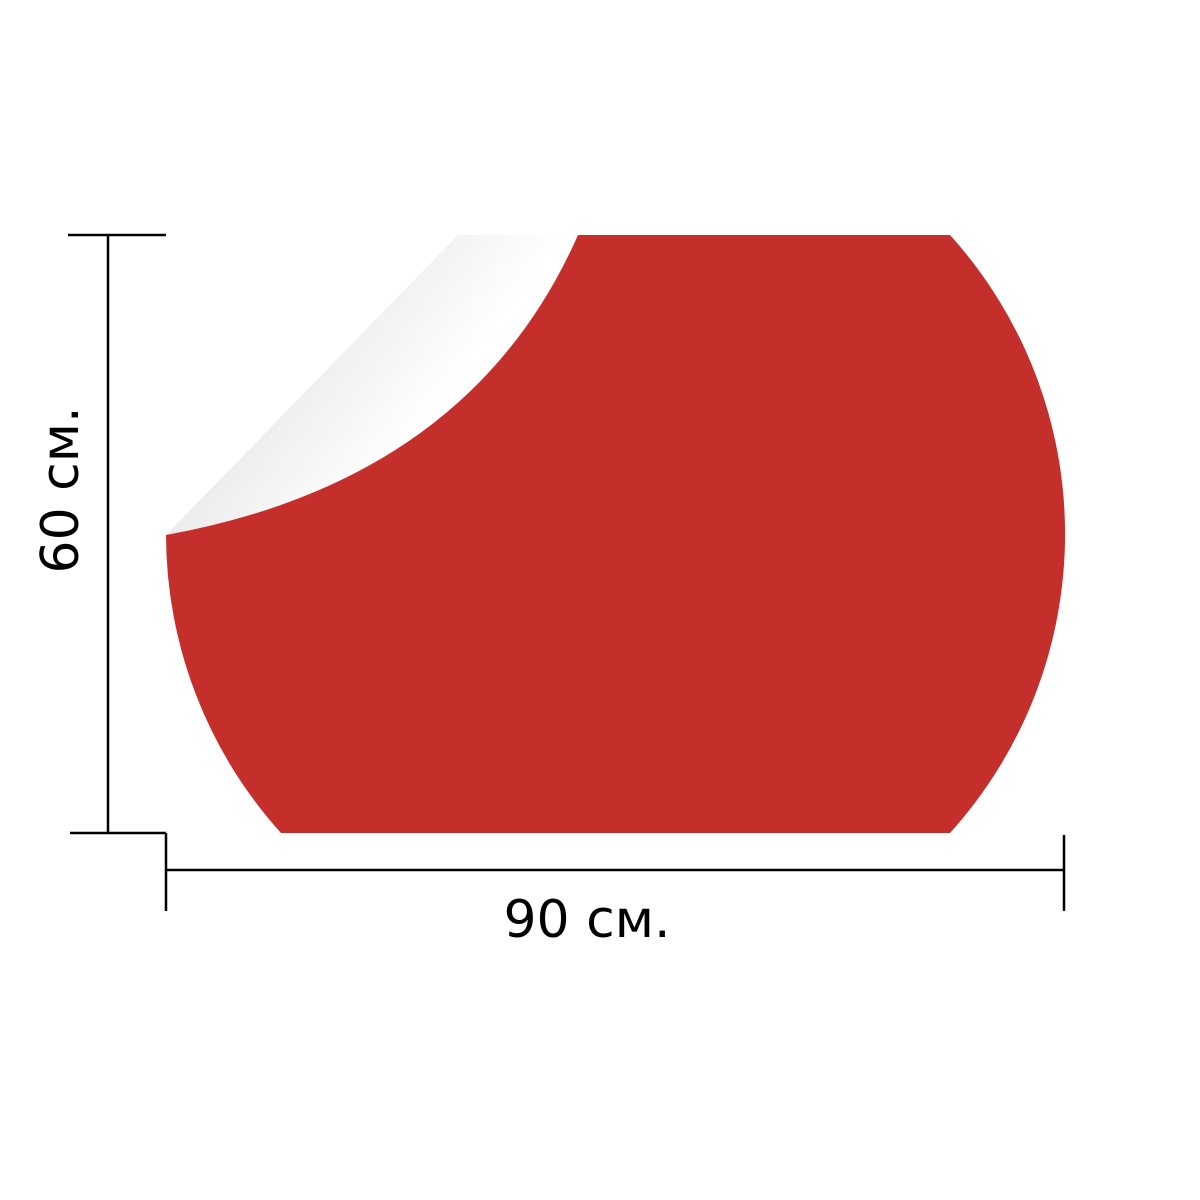 Image resolution: width=1200 pixels, height=1200 pixels. I want to click on height-dimension, so click(117, 534).